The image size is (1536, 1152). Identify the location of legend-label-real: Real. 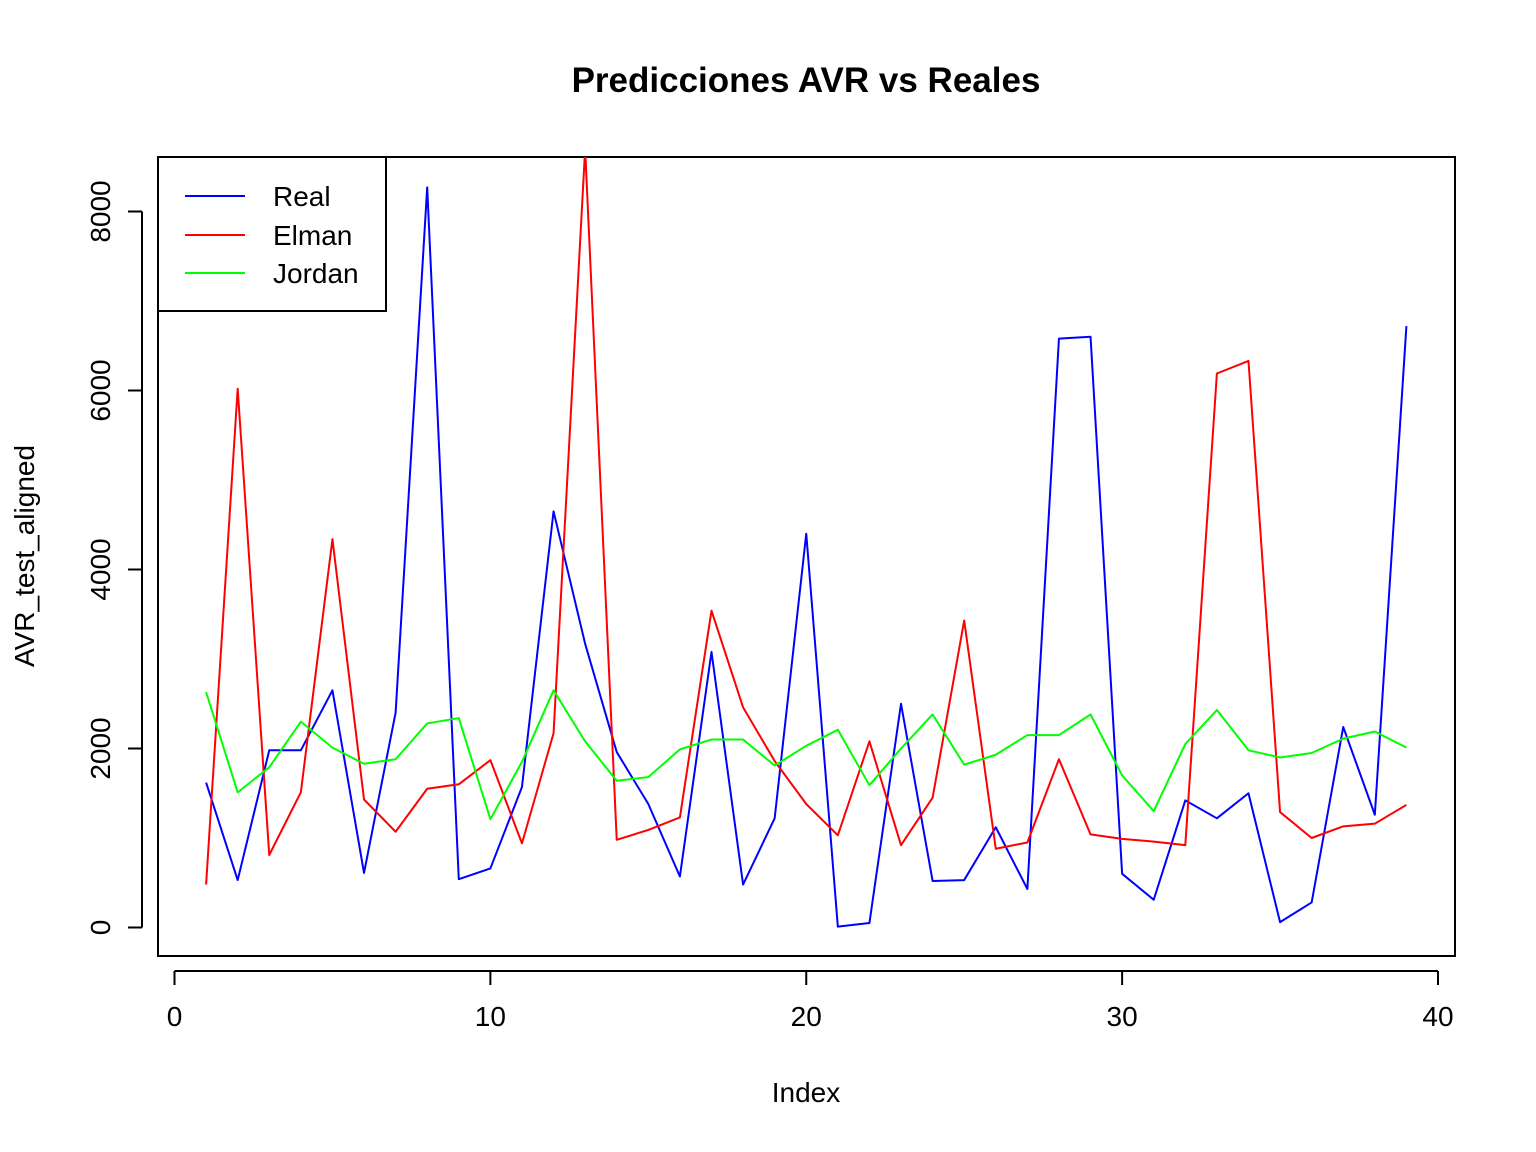
(302, 196).